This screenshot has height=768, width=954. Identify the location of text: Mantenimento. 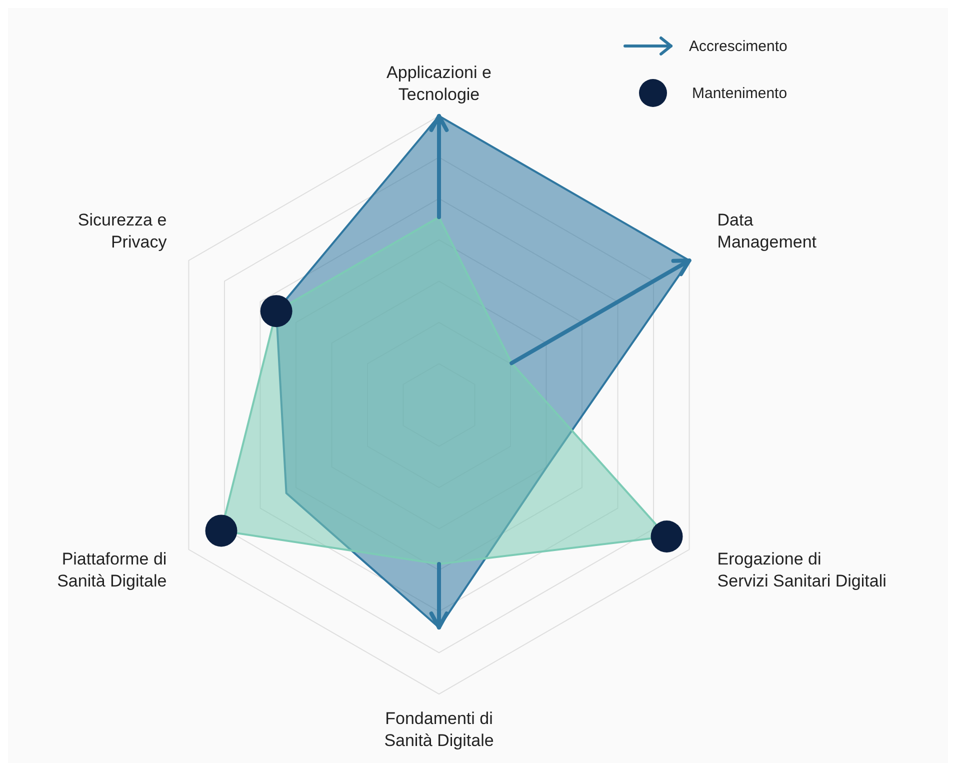
(740, 93).